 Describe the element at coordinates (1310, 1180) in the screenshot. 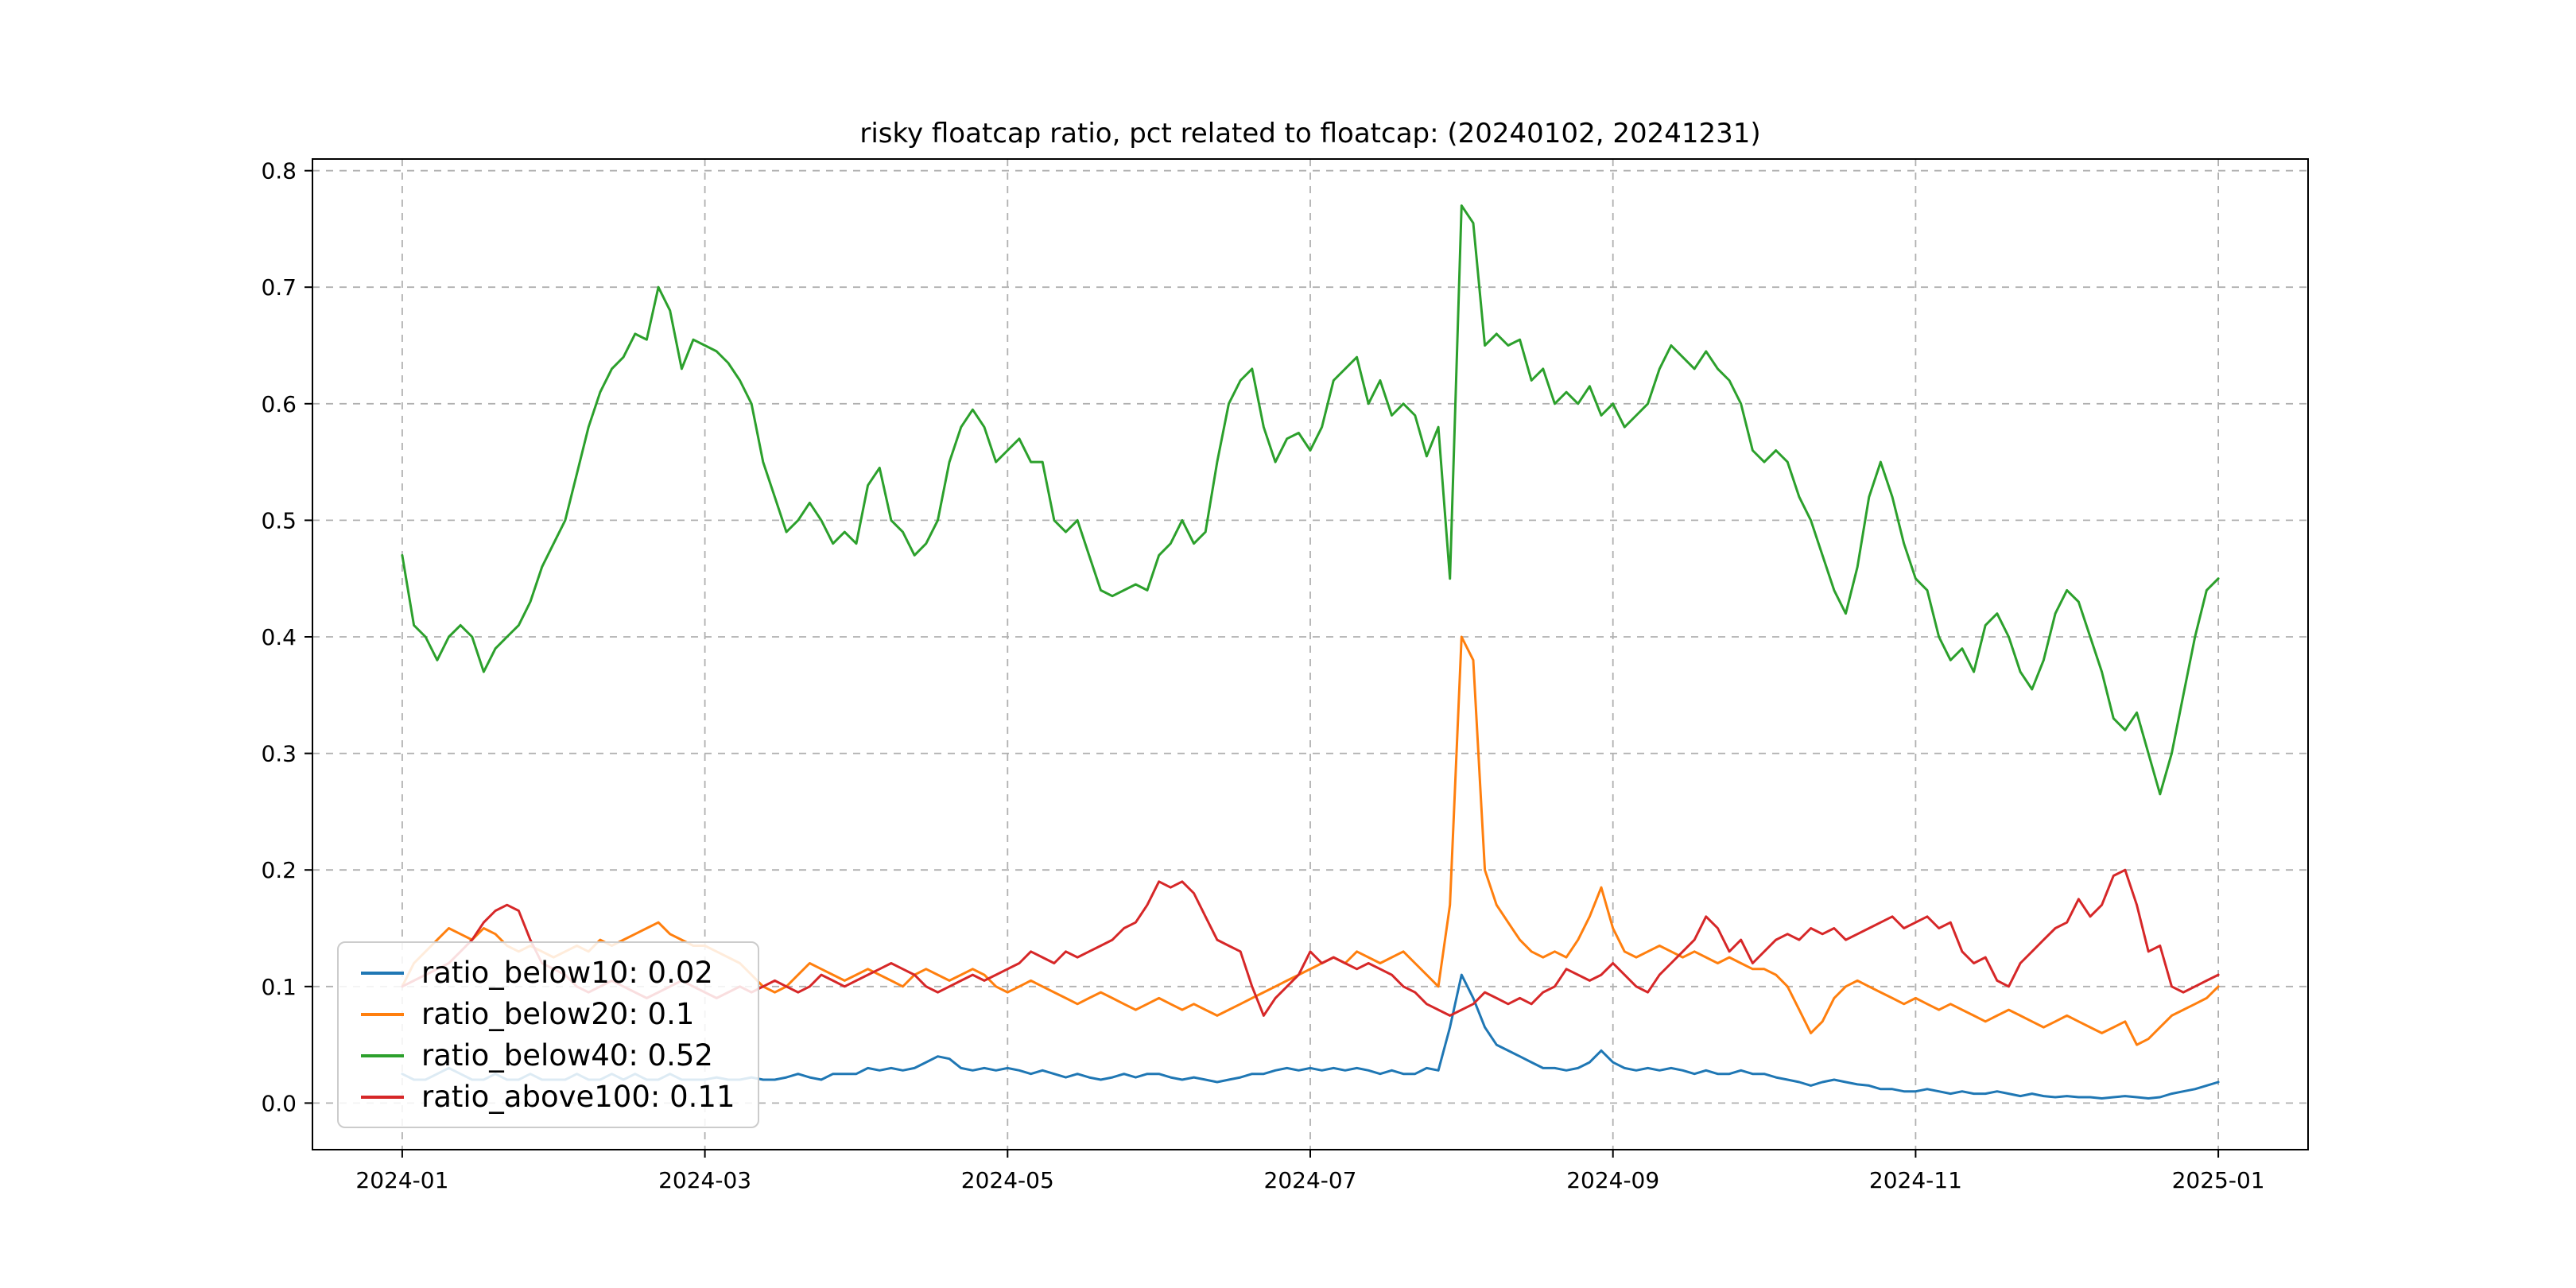

I see `x-tick-label: 2024-07` at that location.